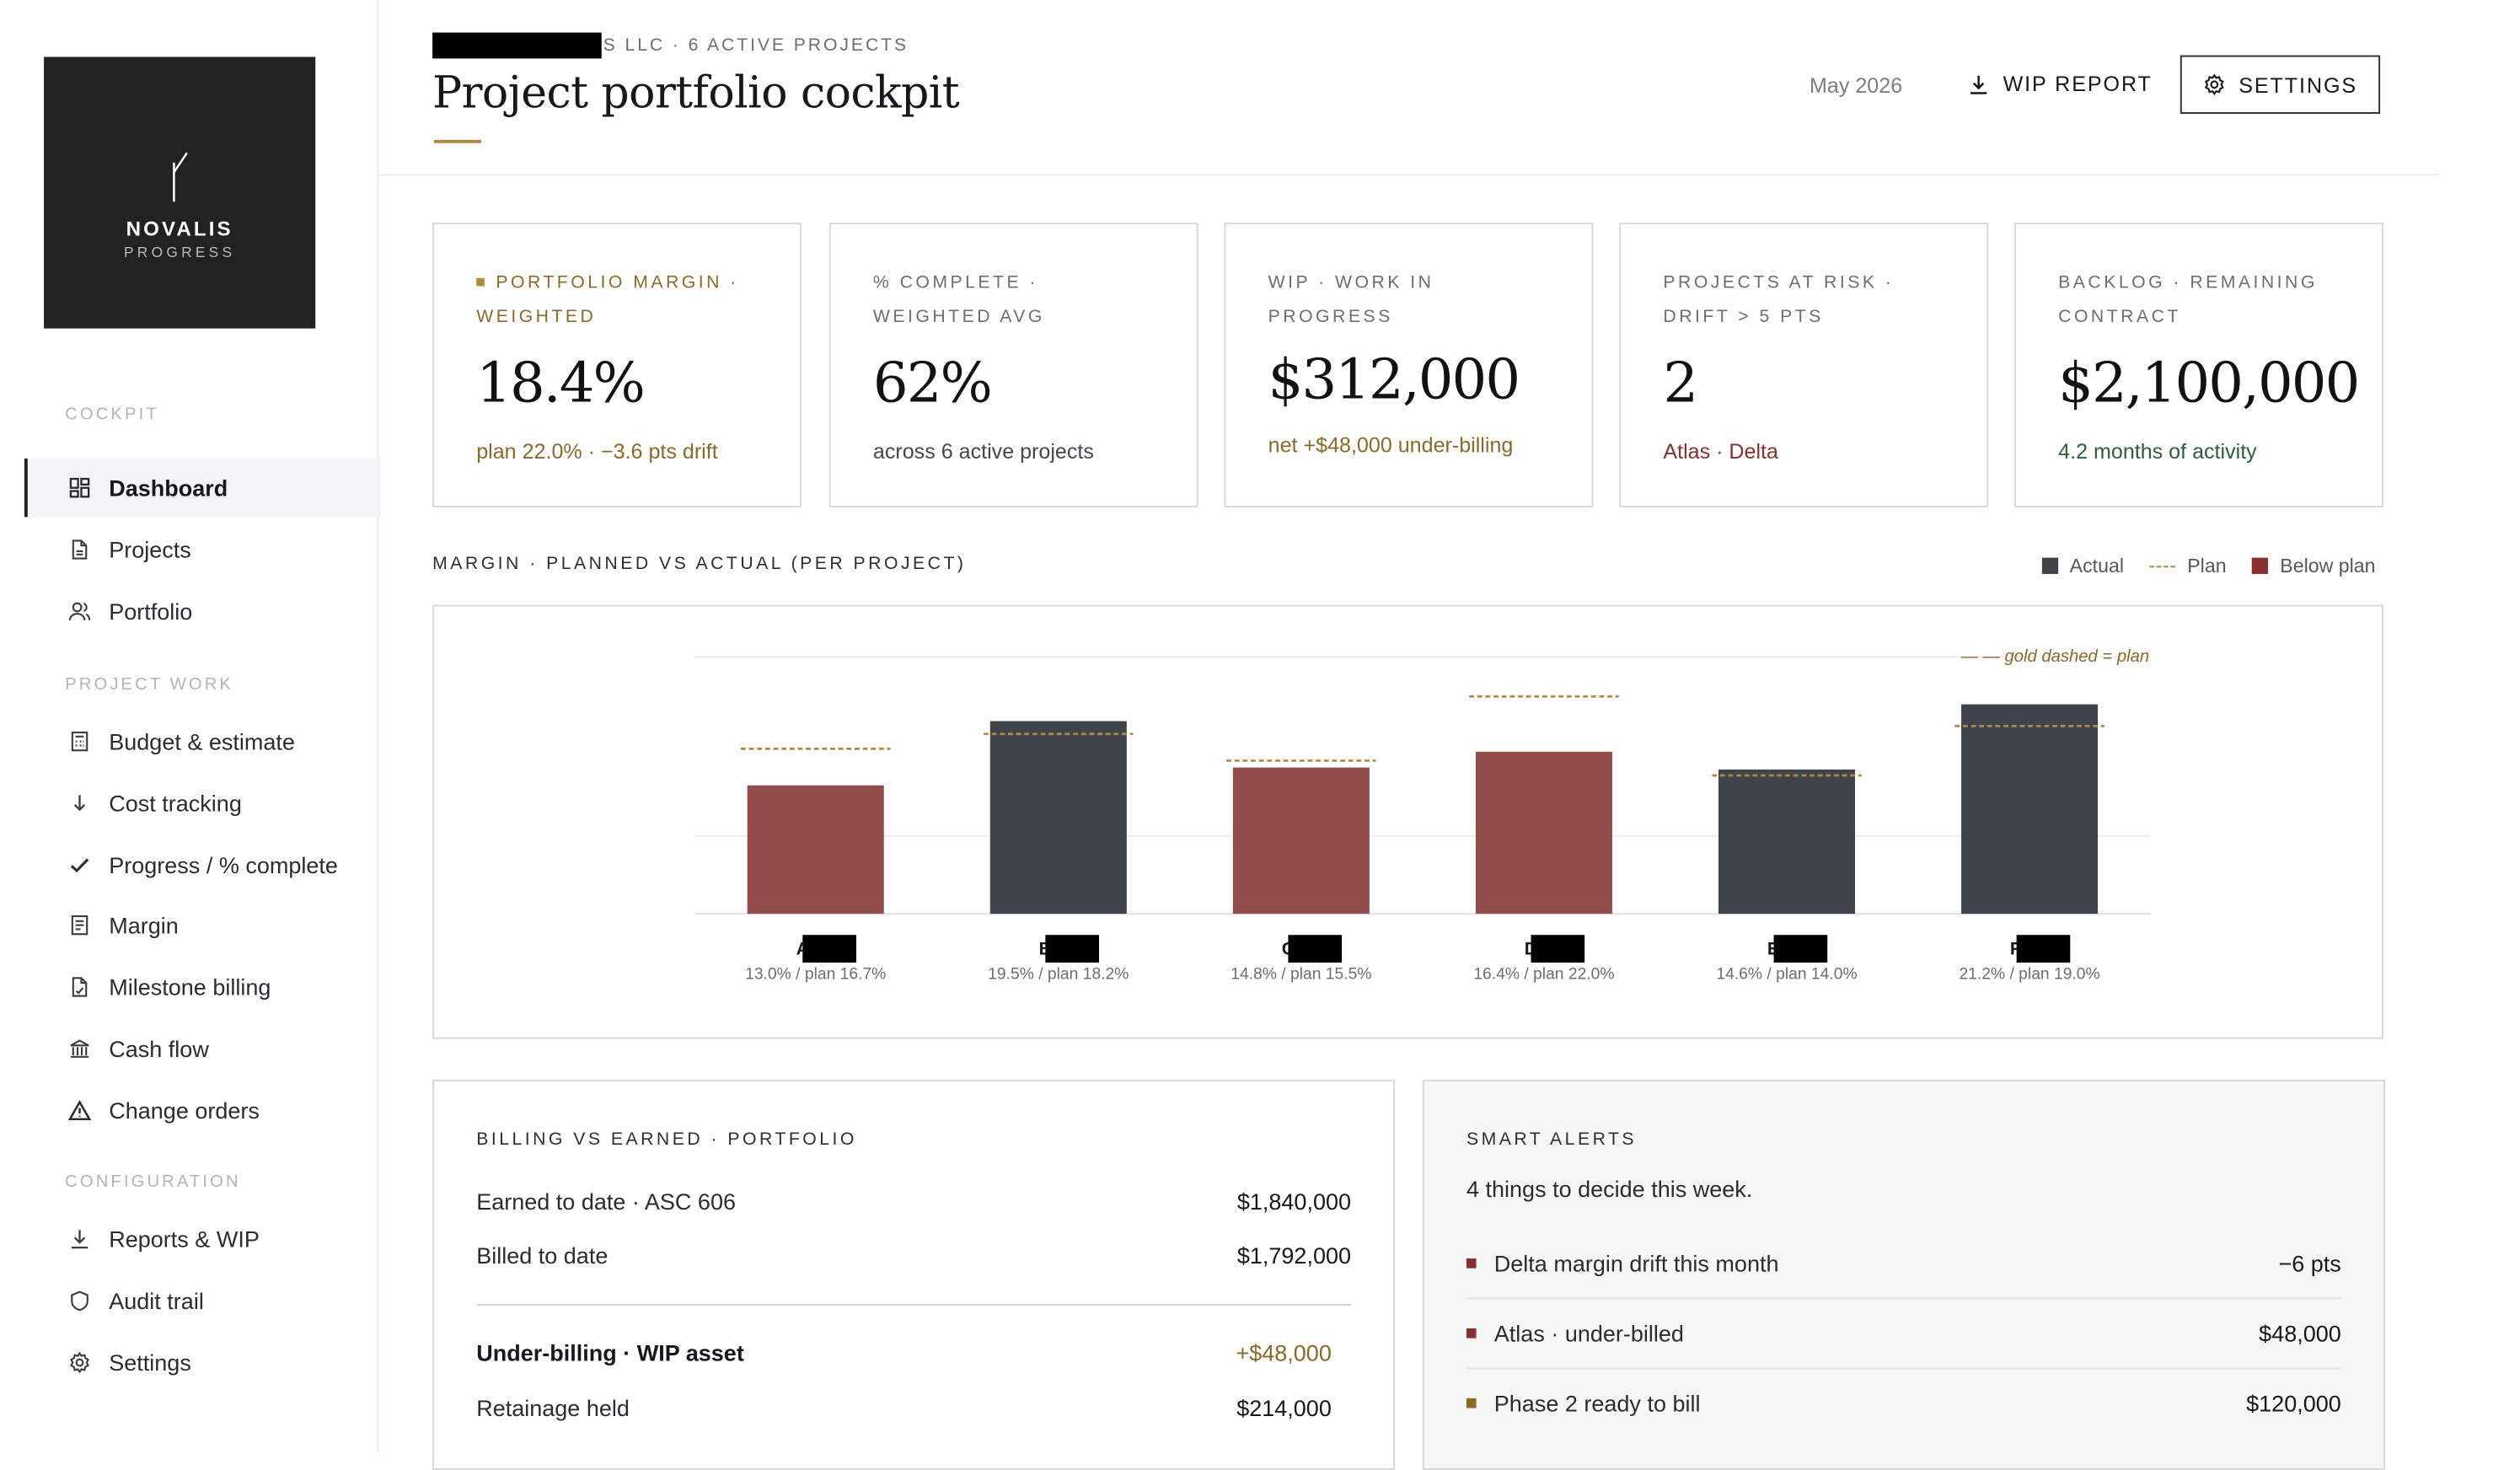 Image resolution: width=2520 pixels, height=1470 pixels. I want to click on sidebar-item-budget: Budget & estimate, so click(201, 741).